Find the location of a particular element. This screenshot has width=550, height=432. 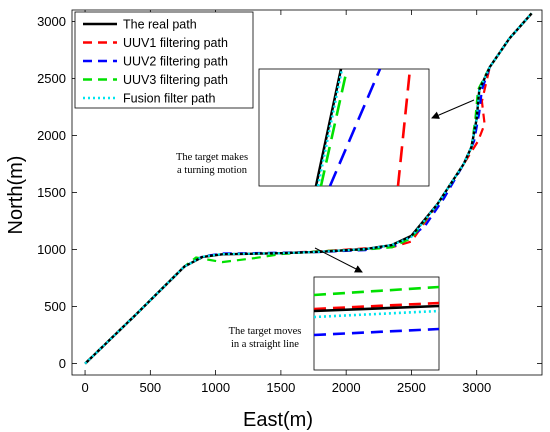

legend-label-2: UUV2 filtering path is located at coordinates (175, 62).